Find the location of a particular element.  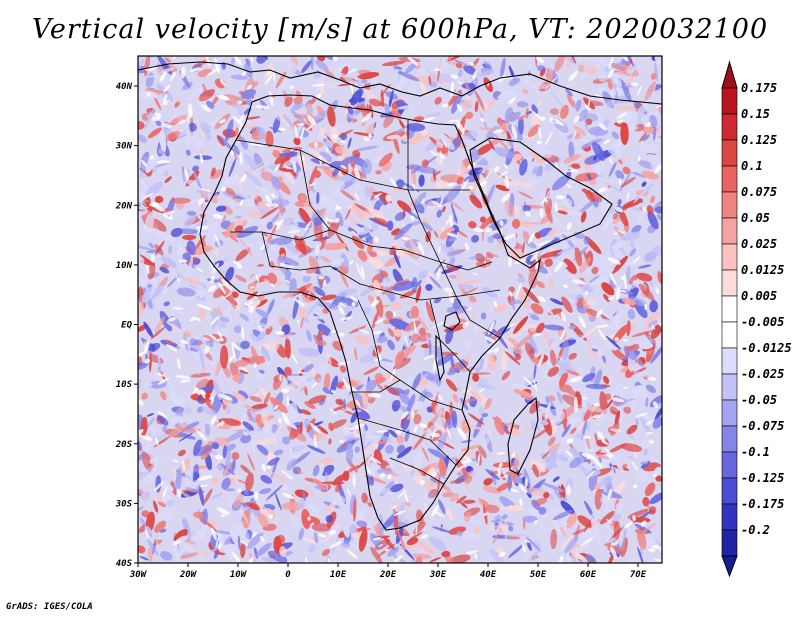

colorbar-label: -0.05 is located at coordinates (759, 400).